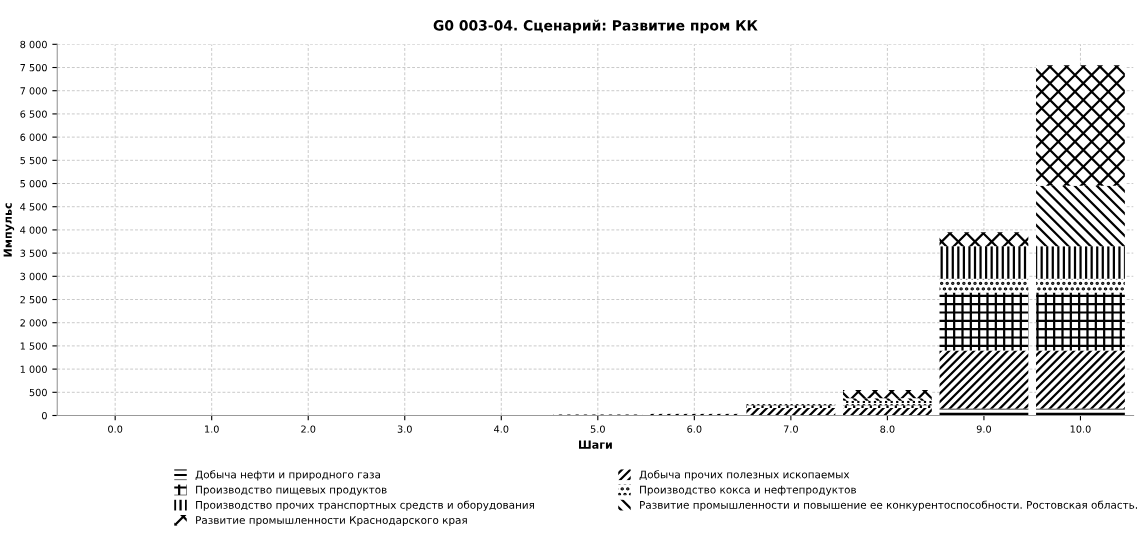  Describe the element at coordinates (115, 429) in the screenshot. I see `x-tick-label: 0.0` at that location.